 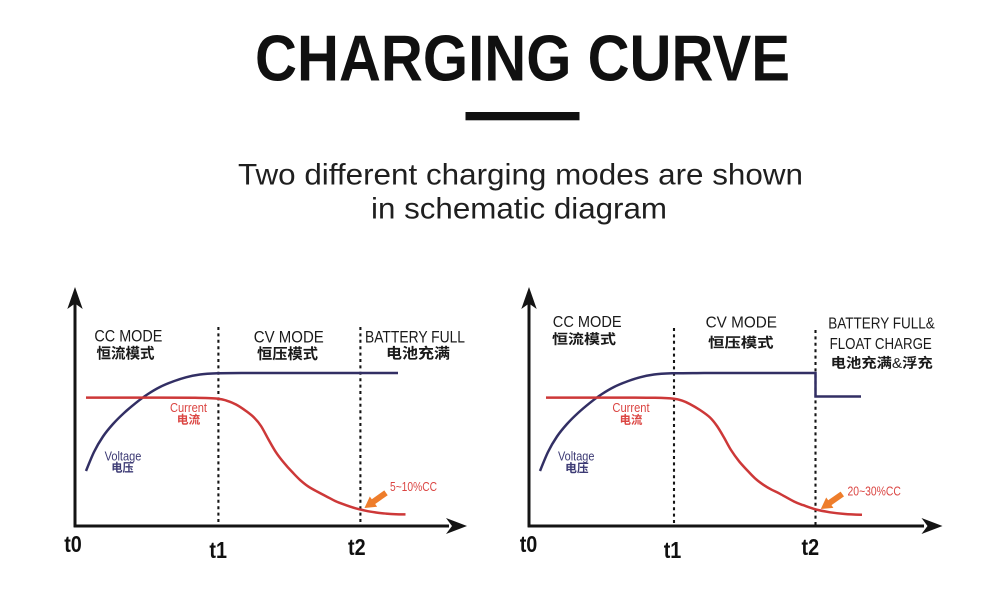 What do you see at coordinates (519, 209) in the screenshot?
I see `svg-text: in schematic diagram` at bounding box center [519, 209].